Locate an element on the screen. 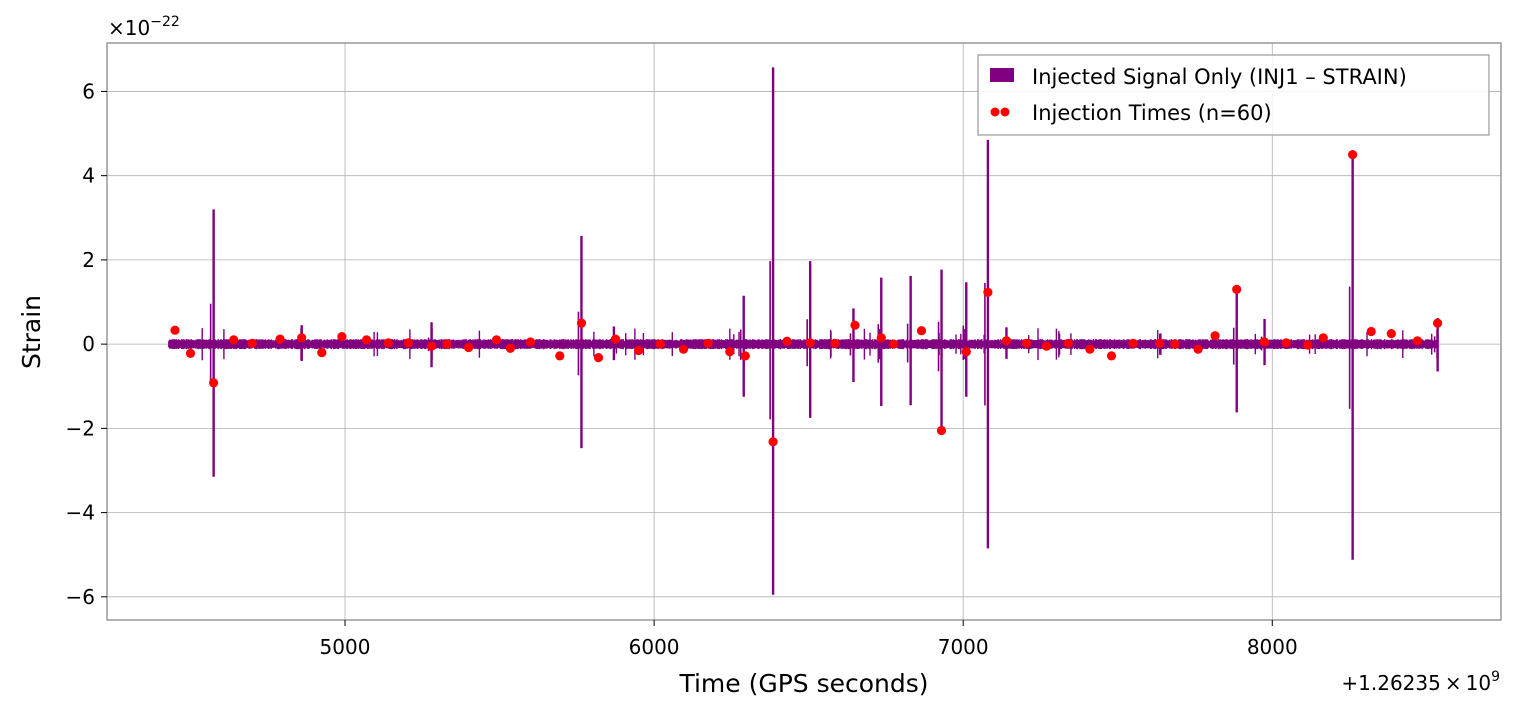  y-tick-label: −6 is located at coordinates (80, 597).